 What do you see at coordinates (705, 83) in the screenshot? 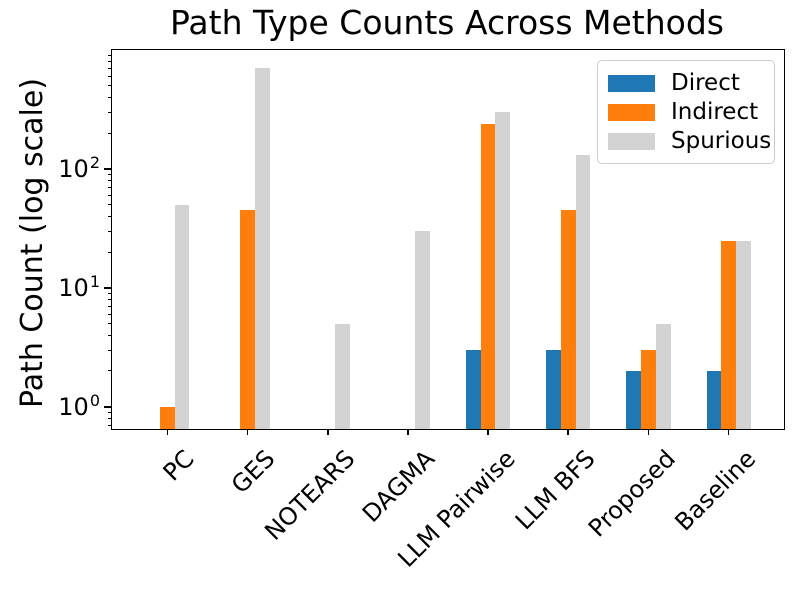
I see `legend-label-direct: Direct` at bounding box center [705, 83].